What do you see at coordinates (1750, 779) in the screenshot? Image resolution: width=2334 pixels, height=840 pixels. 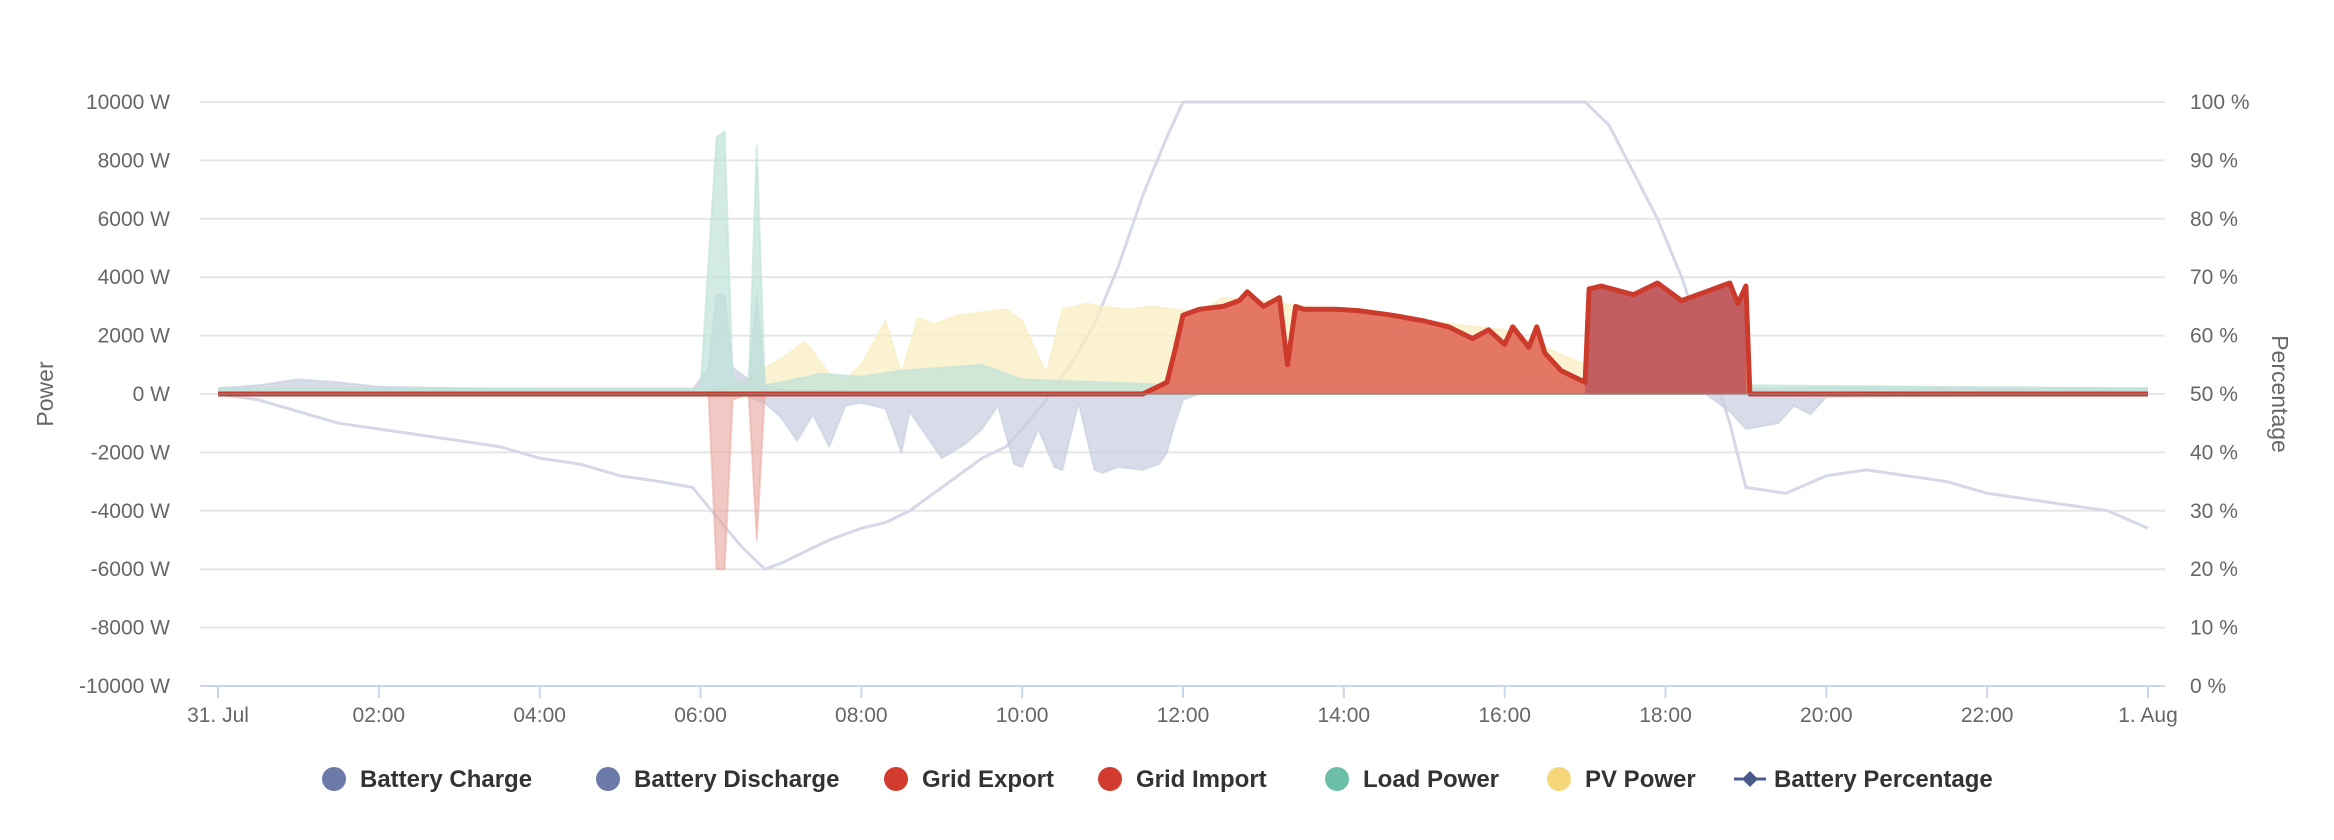 I see `diamond-icon` at bounding box center [1750, 779].